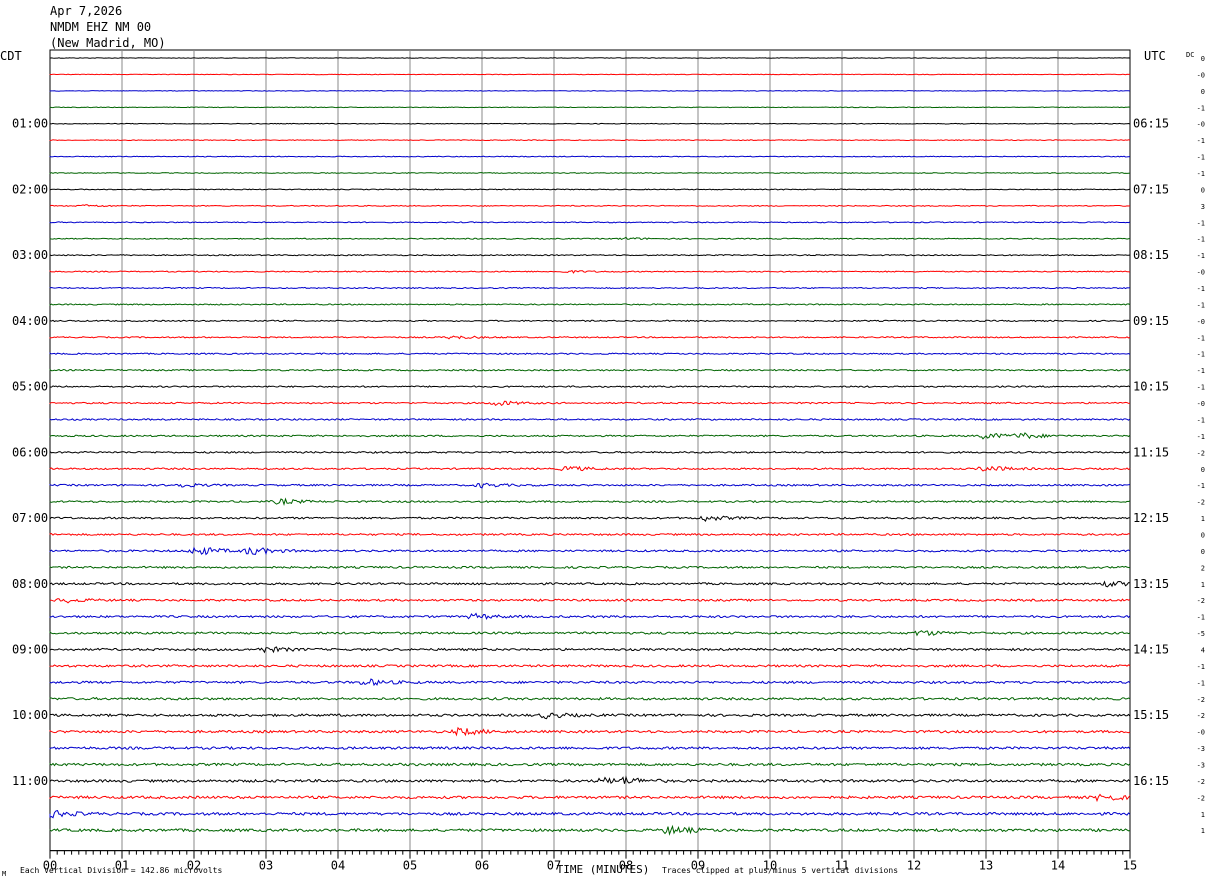  Describe the element at coordinates (50, 866) in the screenshot. I see `x-tick-label-00: 00` at that location.